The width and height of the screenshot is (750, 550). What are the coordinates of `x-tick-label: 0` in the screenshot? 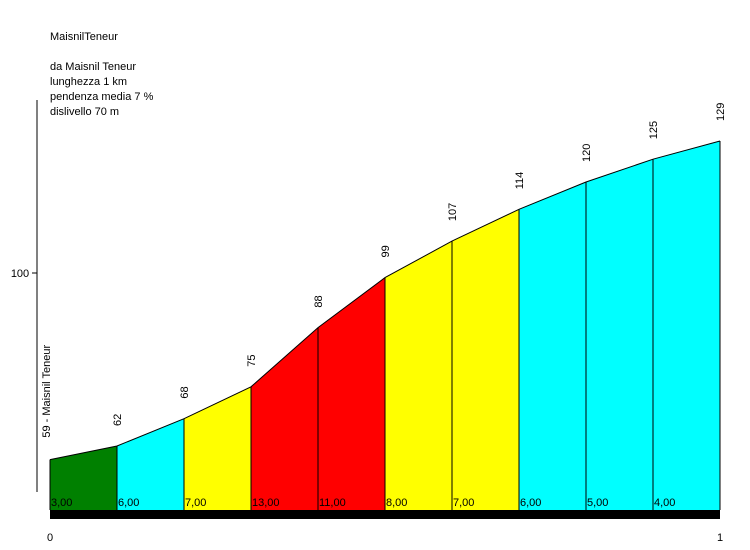 It's located at (50, 538).